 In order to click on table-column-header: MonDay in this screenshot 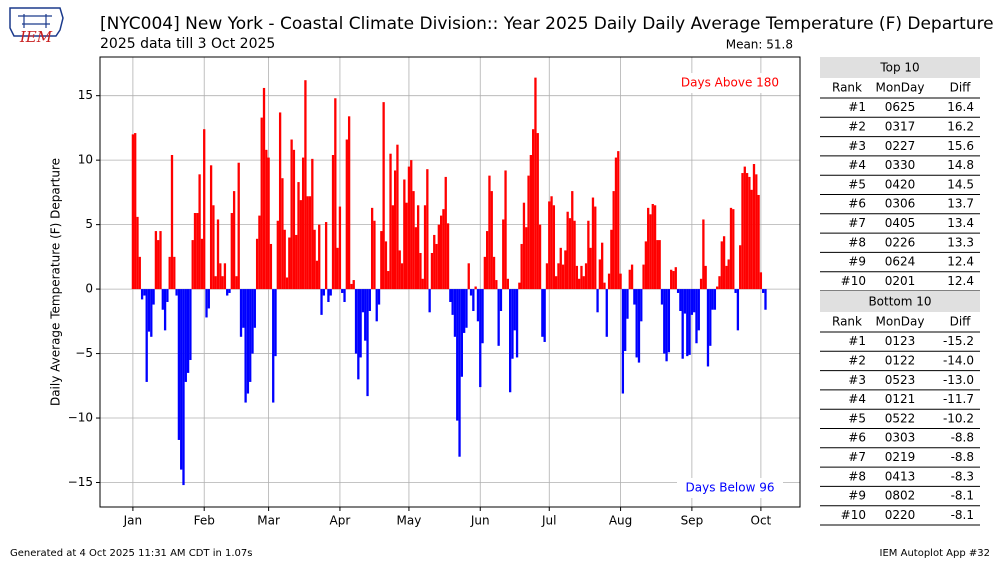, I will do `click(900, 88)`.